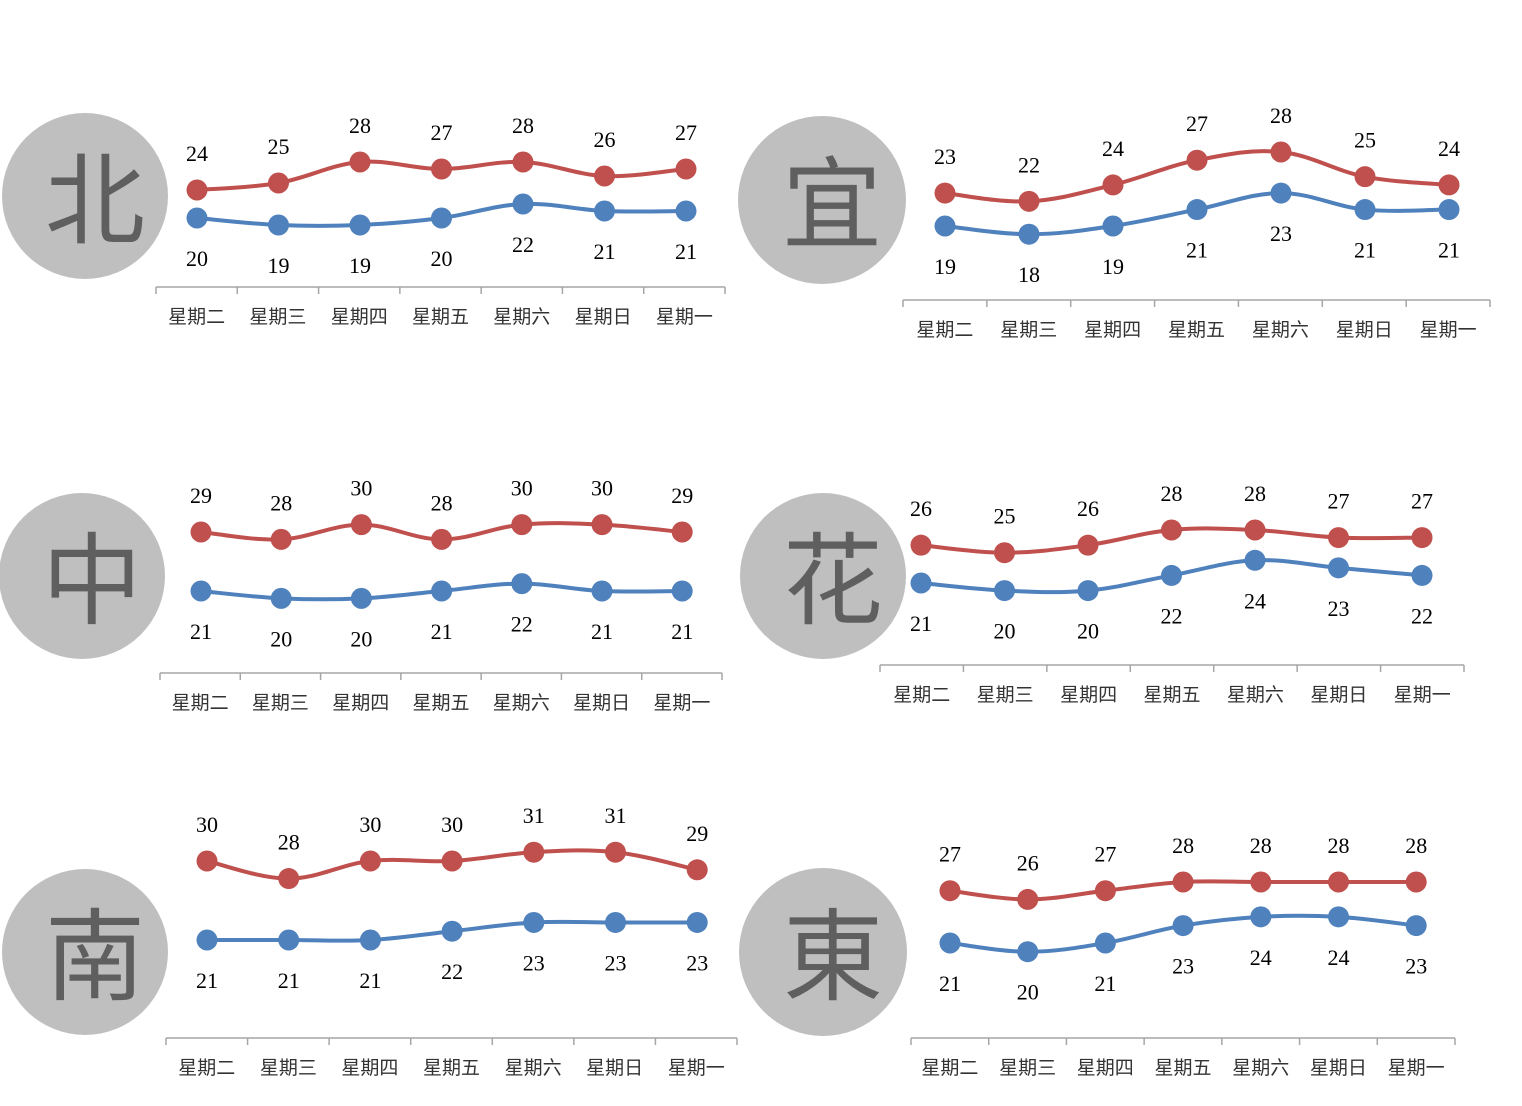 The image size is (1522, 1106). Describe the element at coordinates (1183, 955) in the screenshot. I see `series-low: 21 20 21 23 24 24 23` at that location.